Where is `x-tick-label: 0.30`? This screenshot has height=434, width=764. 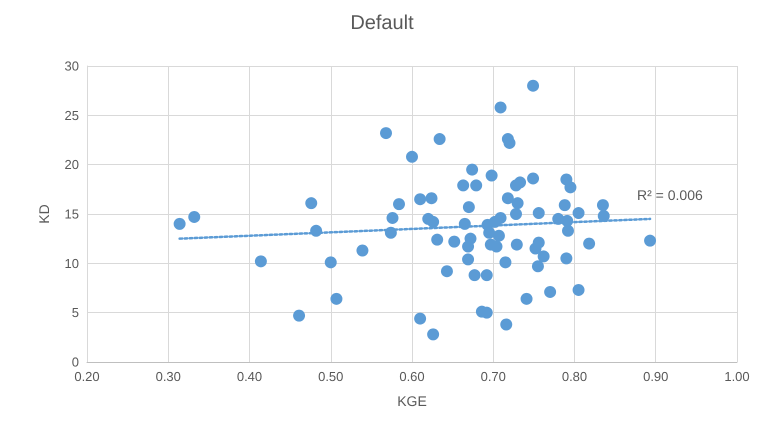 x-tick-label: 0.30 is located at coordinates (168, 376).